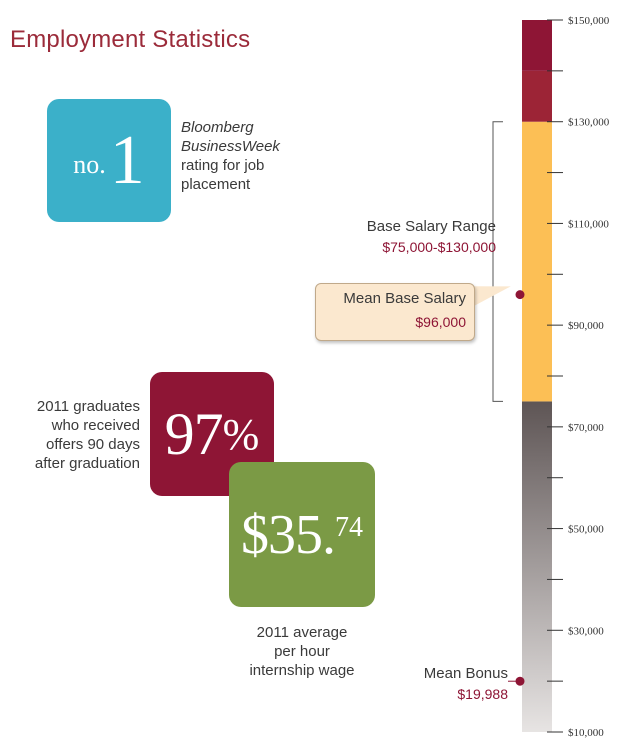  Describe the element at coordinates (88, 406) in the screenshot. I see `offers-line-1: 2011 graduates` at that location.